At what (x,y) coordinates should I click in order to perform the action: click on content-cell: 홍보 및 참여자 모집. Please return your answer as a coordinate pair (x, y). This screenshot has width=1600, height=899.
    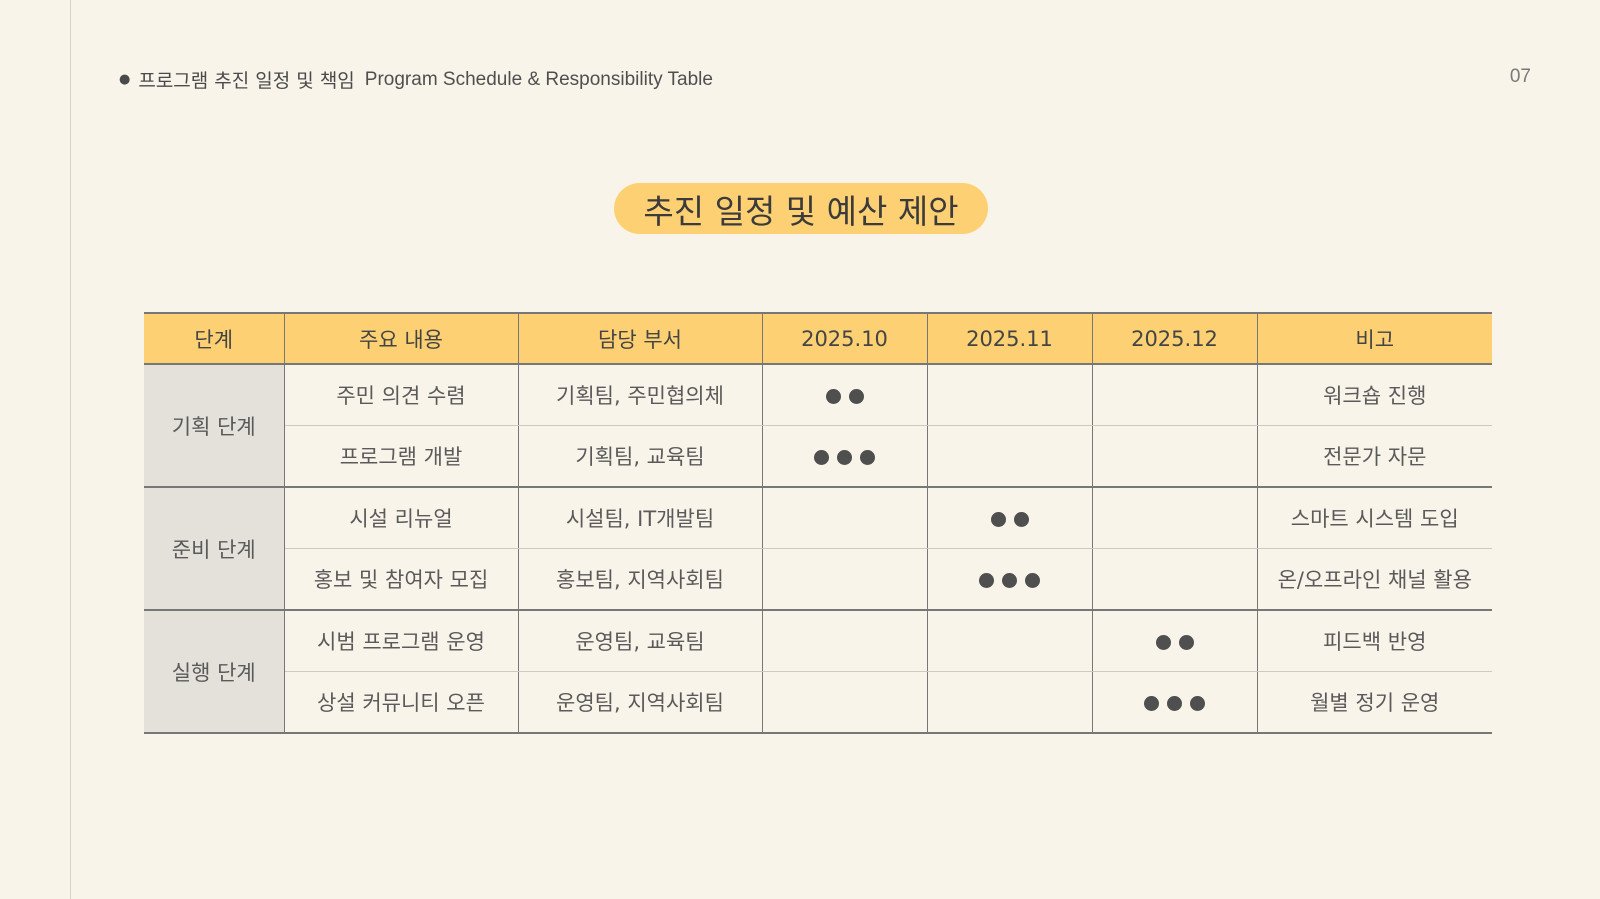
    Looking at the image, I should click on (401, 579).